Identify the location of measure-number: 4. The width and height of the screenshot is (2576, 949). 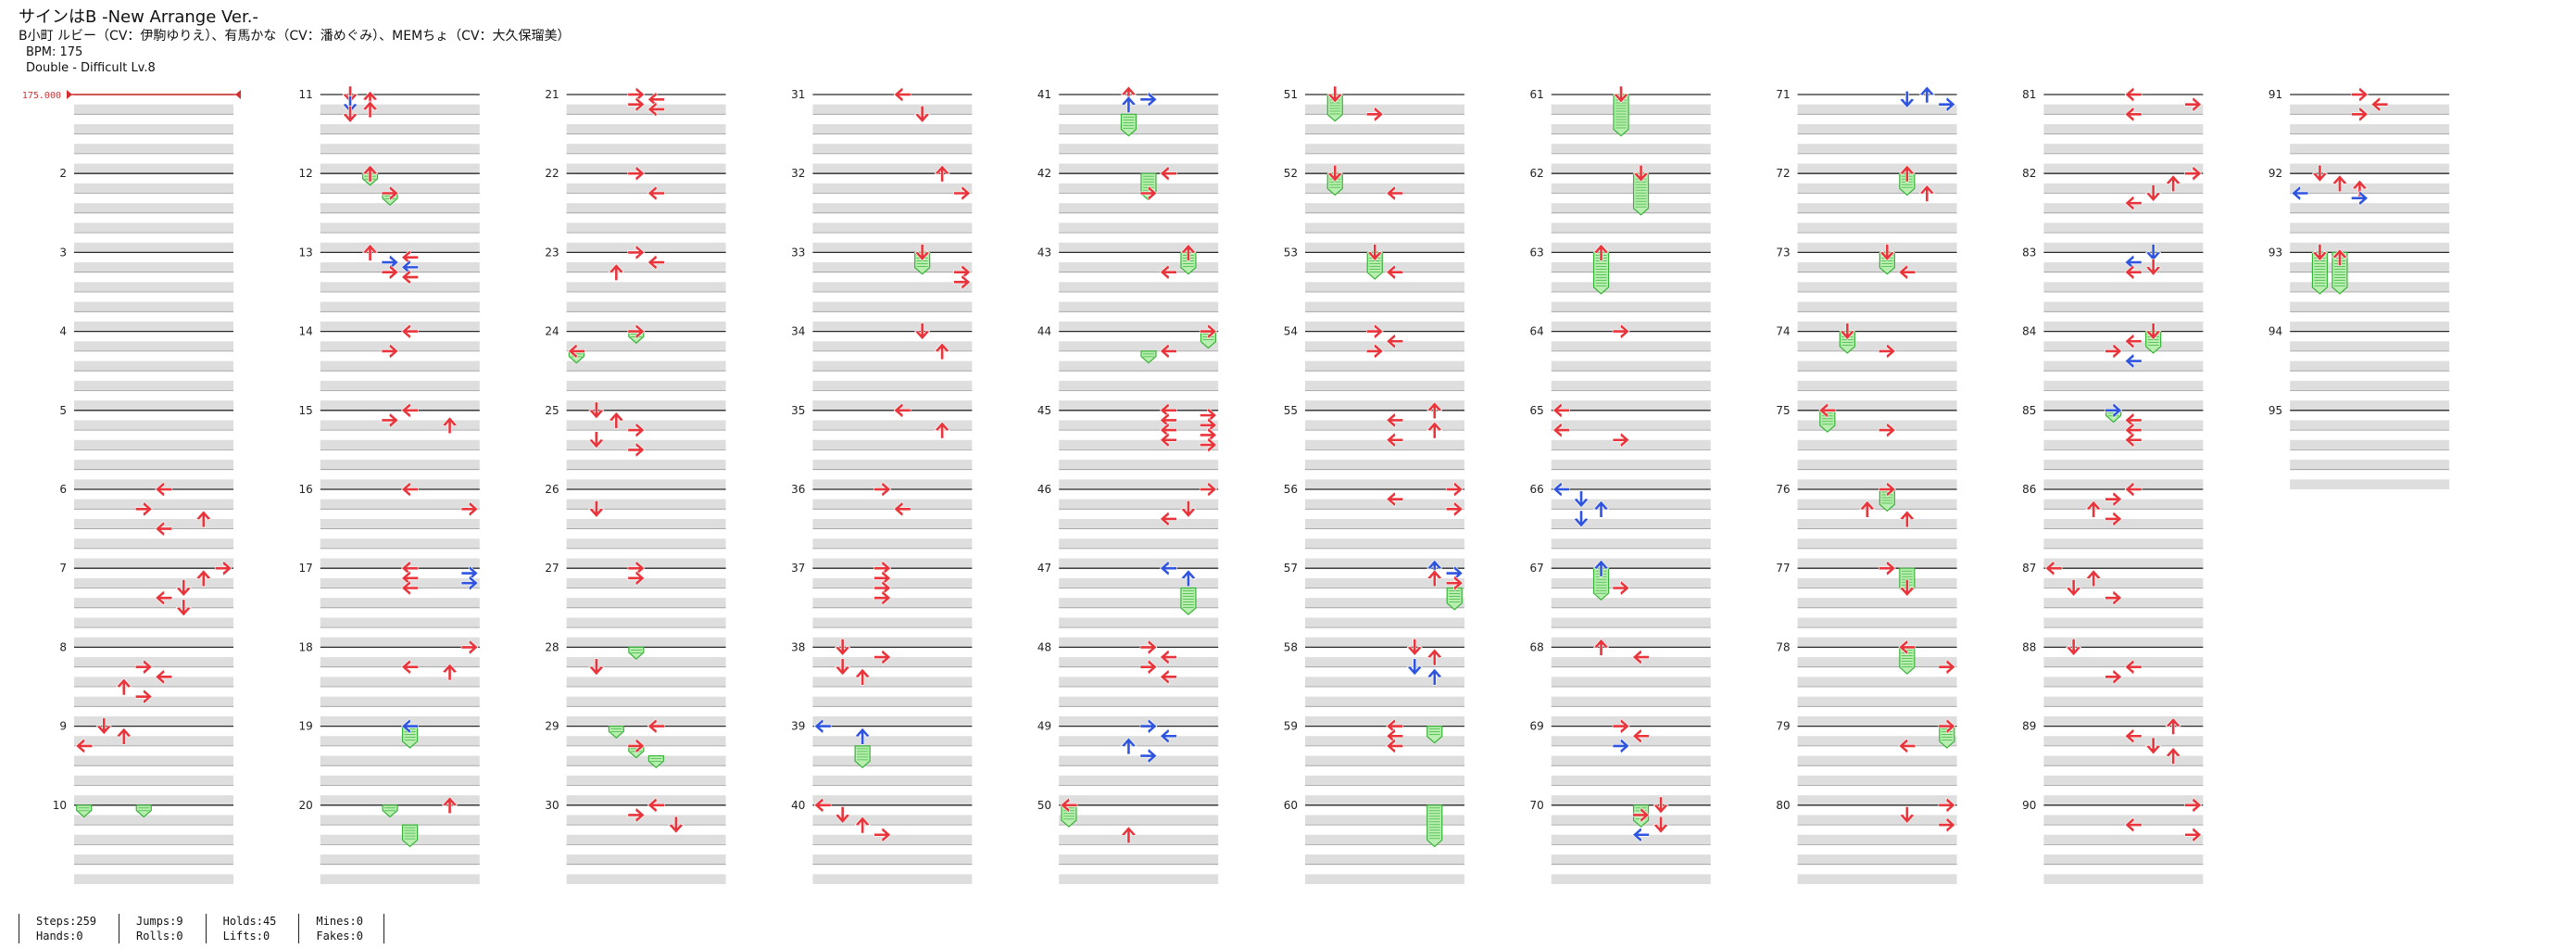
(63, 331).